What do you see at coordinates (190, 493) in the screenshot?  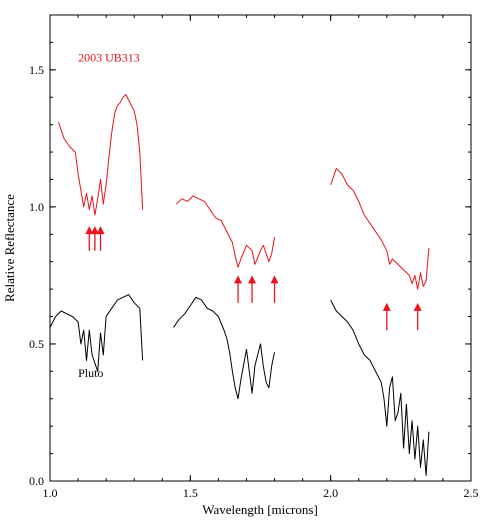 I see `x-tick-label: 1.5` at bounding box center [190, 493].